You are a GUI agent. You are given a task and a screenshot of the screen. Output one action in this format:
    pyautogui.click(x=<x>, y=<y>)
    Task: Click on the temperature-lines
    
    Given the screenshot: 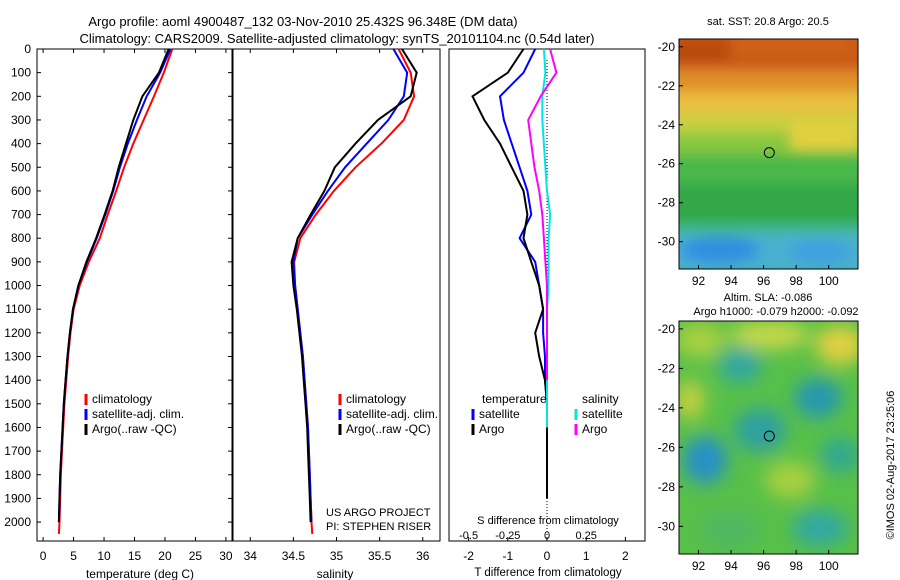 What is the action you would take?
    pyautogui.click(x=115, y=291)
    